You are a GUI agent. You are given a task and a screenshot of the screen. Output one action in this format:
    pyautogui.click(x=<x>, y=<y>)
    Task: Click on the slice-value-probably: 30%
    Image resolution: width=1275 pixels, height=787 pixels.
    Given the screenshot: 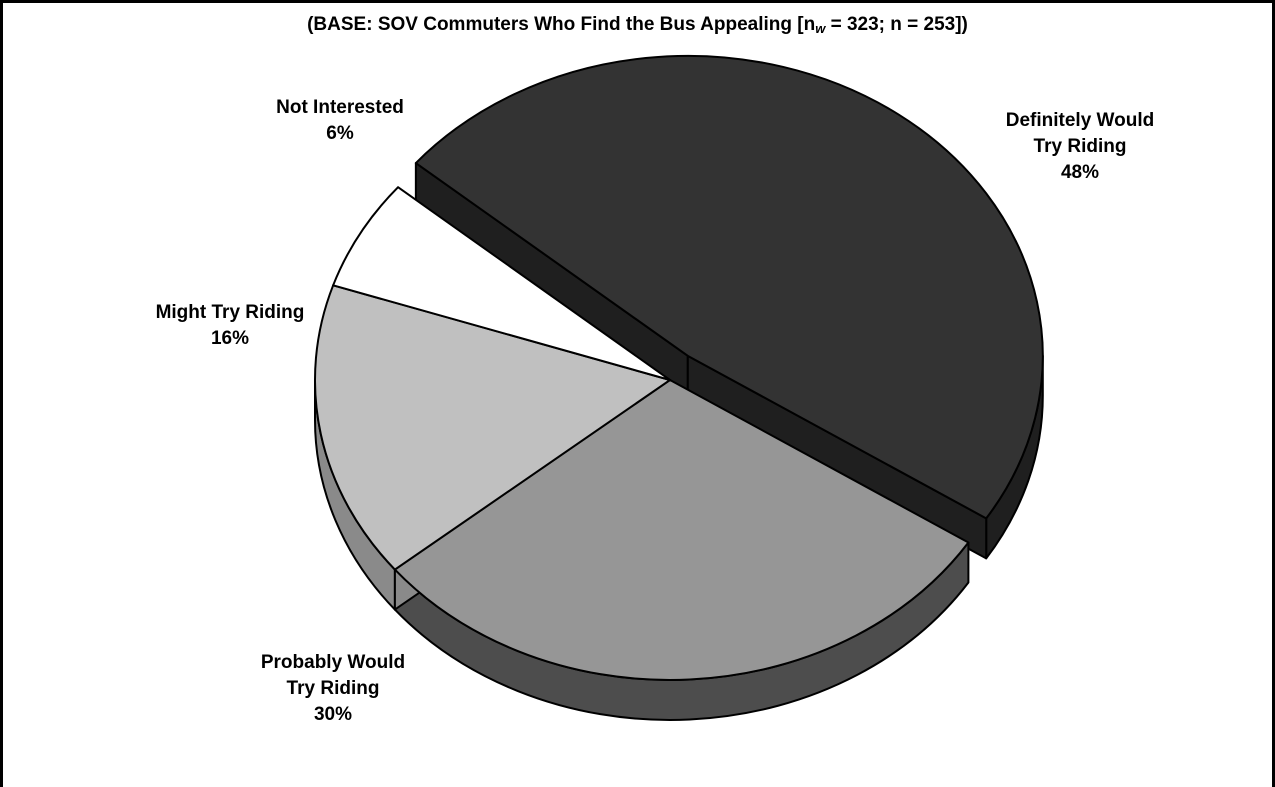 What is the action you would take?
    pyautogui.click(x=333, y=714)
    